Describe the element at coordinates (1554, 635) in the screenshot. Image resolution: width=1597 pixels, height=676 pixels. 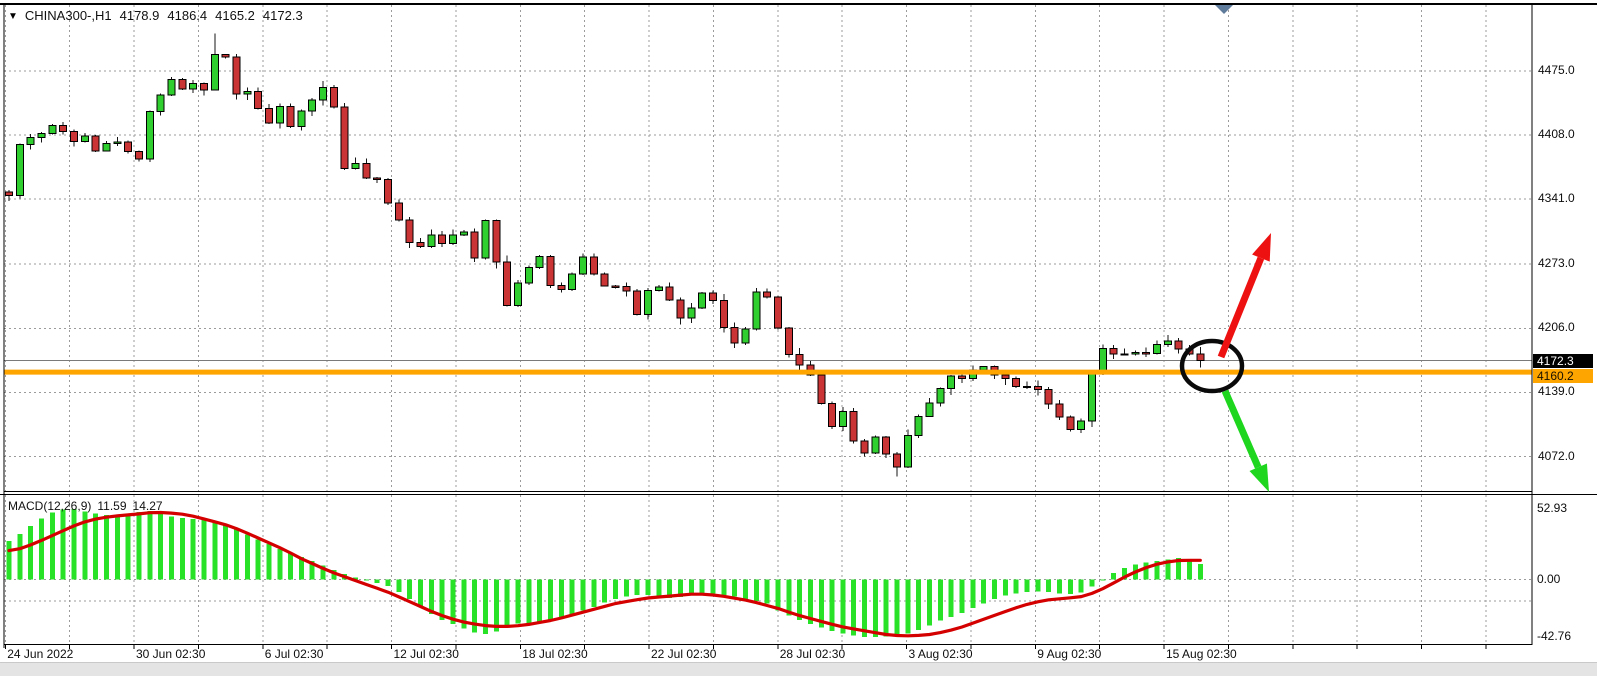
I see `macd-axis-label: -42.76` at that location.